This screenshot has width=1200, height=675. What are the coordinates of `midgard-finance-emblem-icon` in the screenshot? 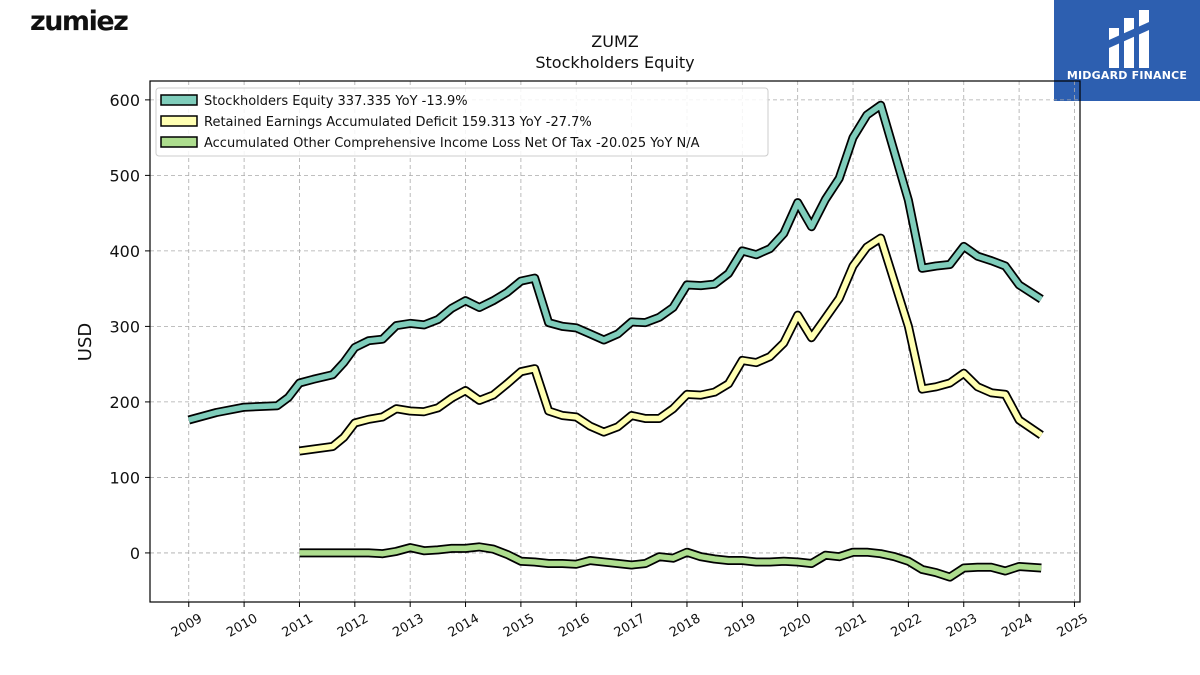 It's located at (1129, 39).